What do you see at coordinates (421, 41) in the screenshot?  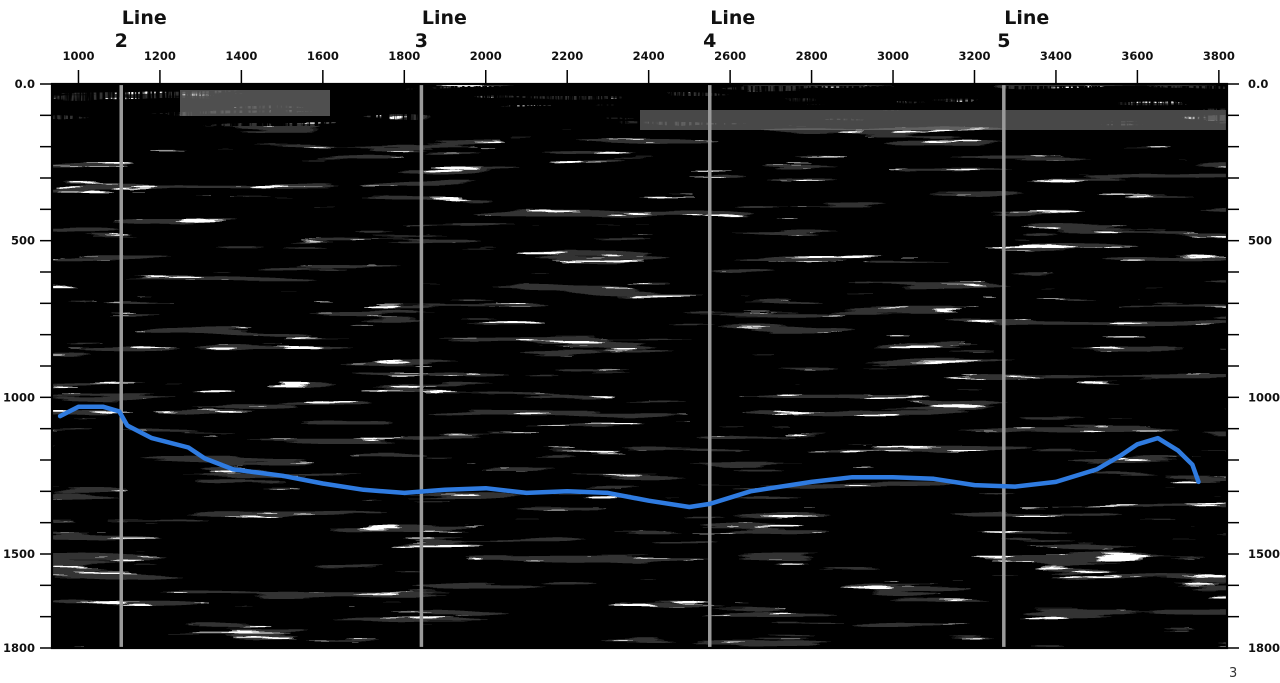 I see `line-label-number: 3` at bounding box center [421, 41].